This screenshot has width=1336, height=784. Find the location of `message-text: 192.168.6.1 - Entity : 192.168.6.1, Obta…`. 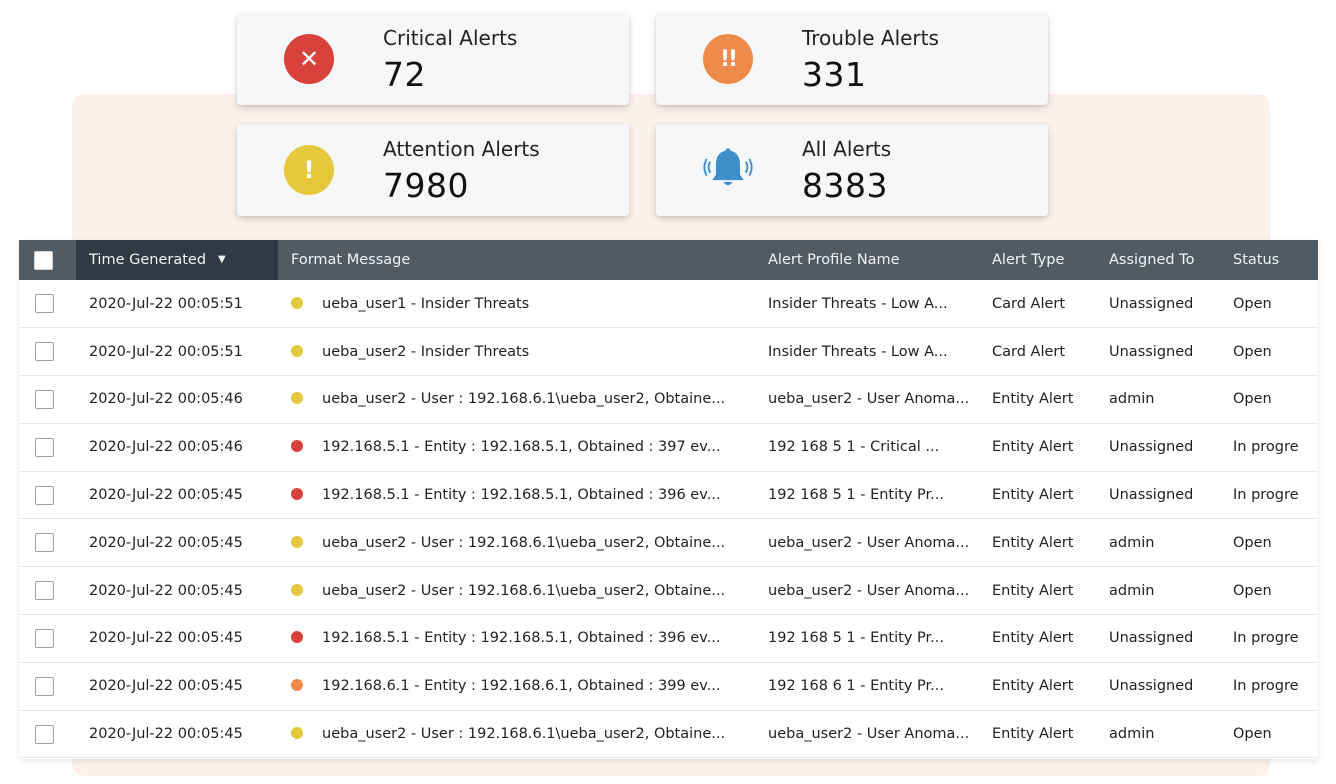

message-text: 192.168.6.1 - Entity : 192.168.6.1, Obta… is located at coordinates (521, 686).